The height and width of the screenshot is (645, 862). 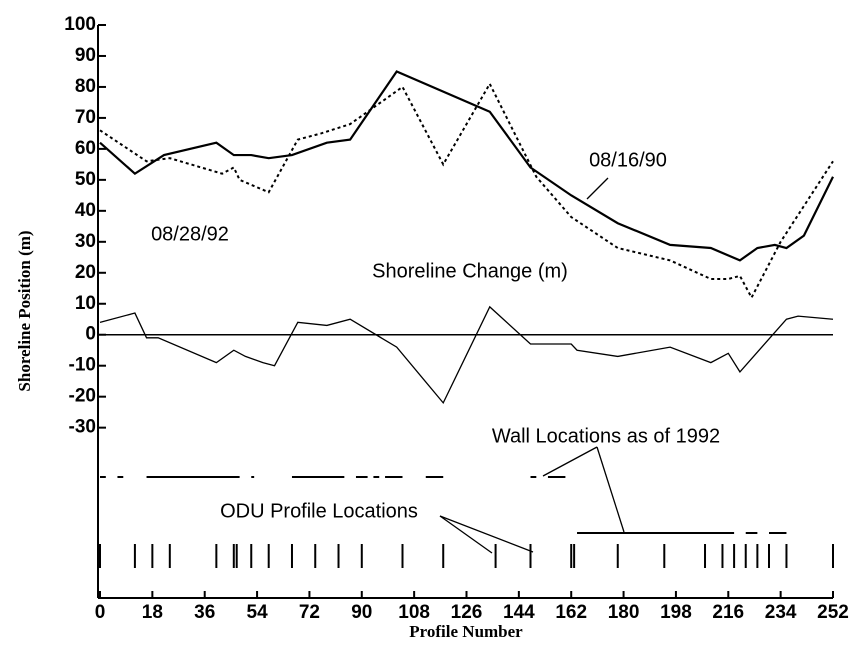 I want to click on x-tick-label: 72, so click(x=309, y=612).